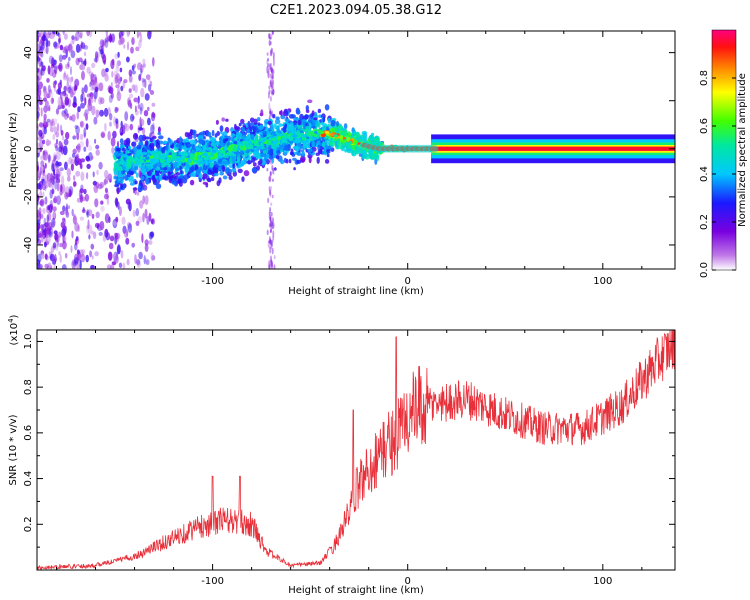 The width and height of the screenshot is (750, 600). What do you see at coordinates (13, 150) in the screenshot?
I see `spectrogram-y-axis-label: Frequency (Hz)` at bounding box center [13, 150].